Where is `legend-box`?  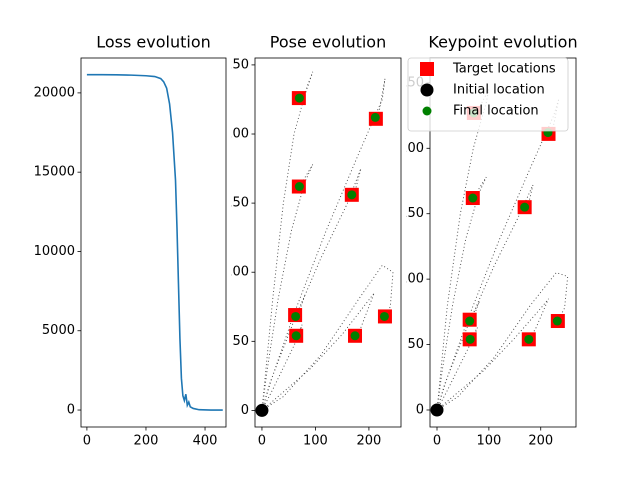
legend-box is located at coordinates (488, 94).